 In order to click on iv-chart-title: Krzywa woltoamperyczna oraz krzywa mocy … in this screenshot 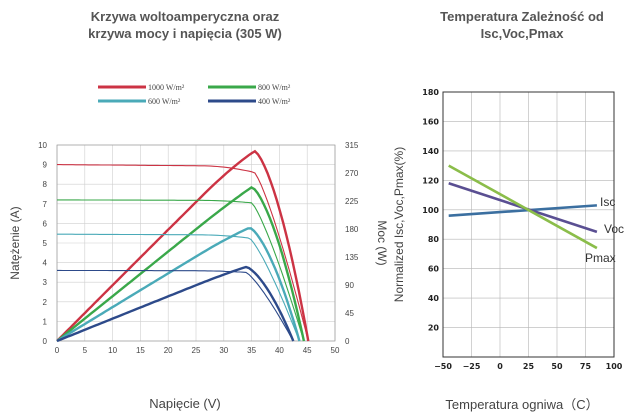, I will do `click(185, 25)`.